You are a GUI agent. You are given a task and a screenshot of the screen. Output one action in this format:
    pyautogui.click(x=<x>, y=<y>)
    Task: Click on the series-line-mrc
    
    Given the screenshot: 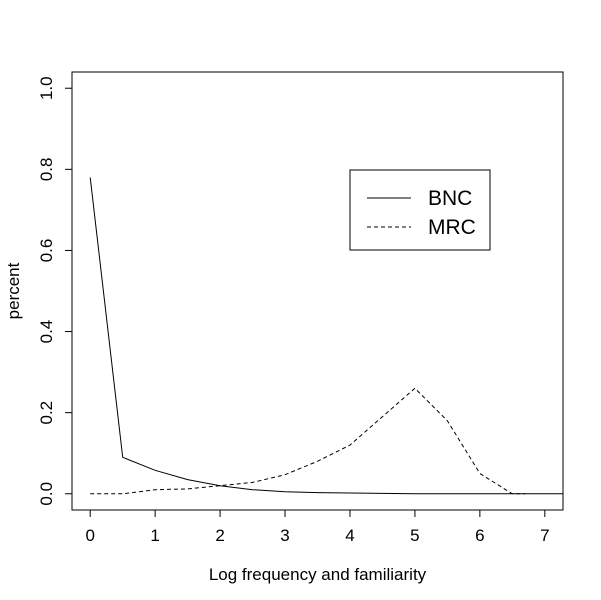 What is the action you would take?
    pyautogui.click(x=308, y=441)
    